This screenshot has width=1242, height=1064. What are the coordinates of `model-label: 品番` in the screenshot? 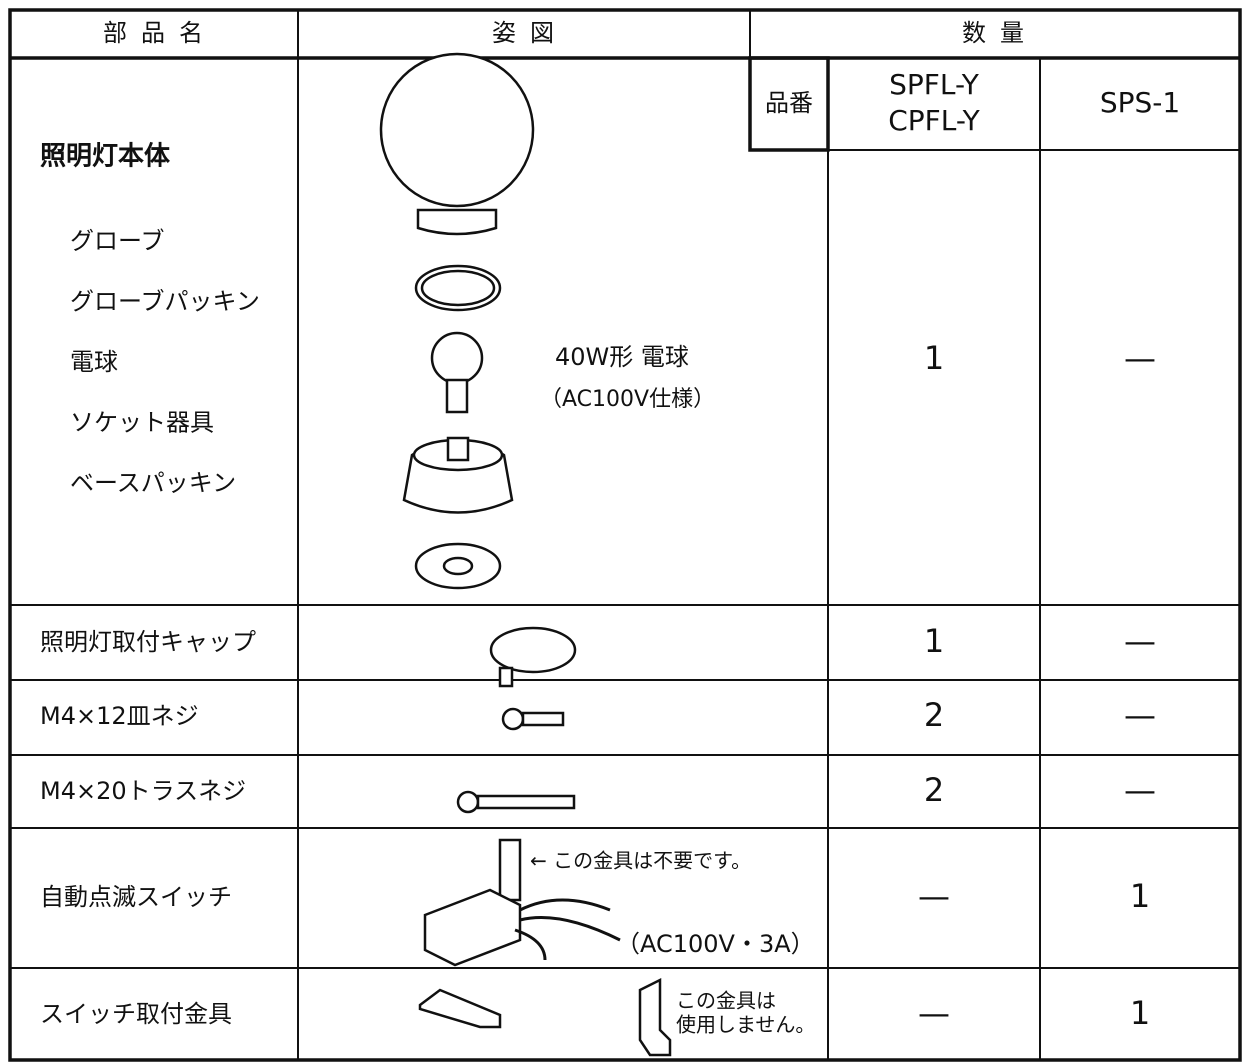 It's located at (789, 103).